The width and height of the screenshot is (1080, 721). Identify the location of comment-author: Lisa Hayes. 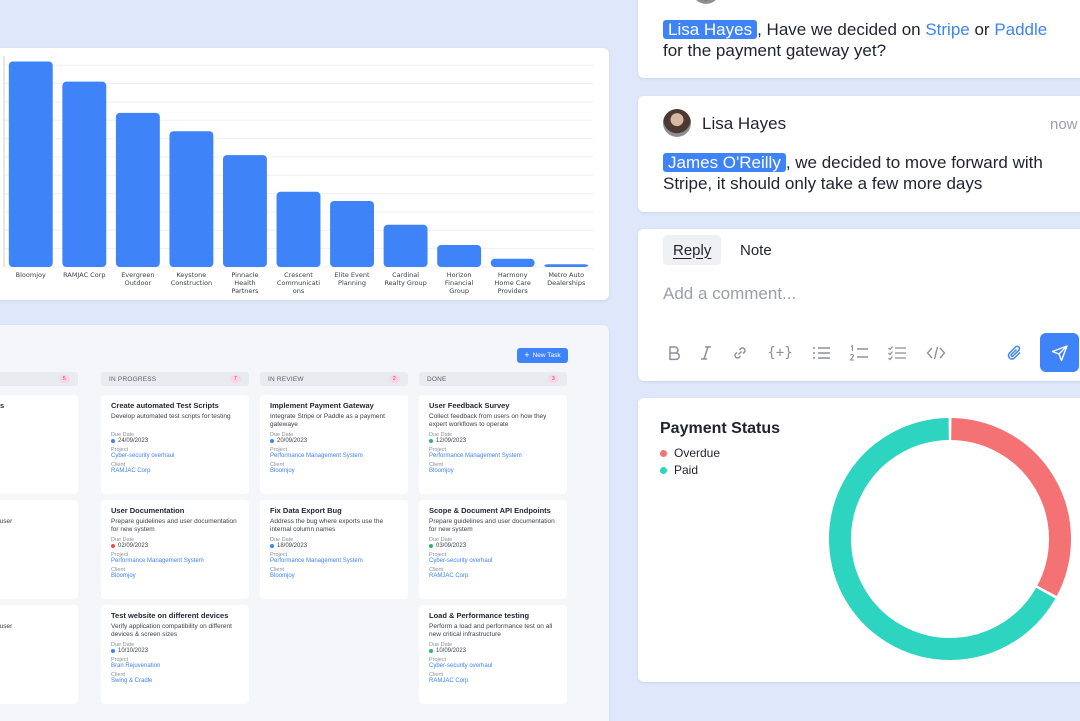
(744, 123).